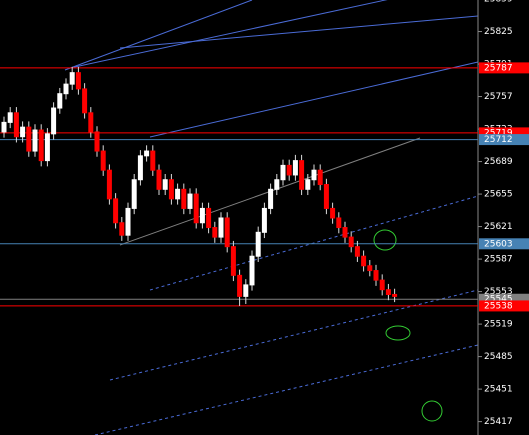 The height and width of the screenshot is (435, 529). Describe the element at coordinates (498, 140) in the screenshot. I see `price-level-label: 25712` at that location.